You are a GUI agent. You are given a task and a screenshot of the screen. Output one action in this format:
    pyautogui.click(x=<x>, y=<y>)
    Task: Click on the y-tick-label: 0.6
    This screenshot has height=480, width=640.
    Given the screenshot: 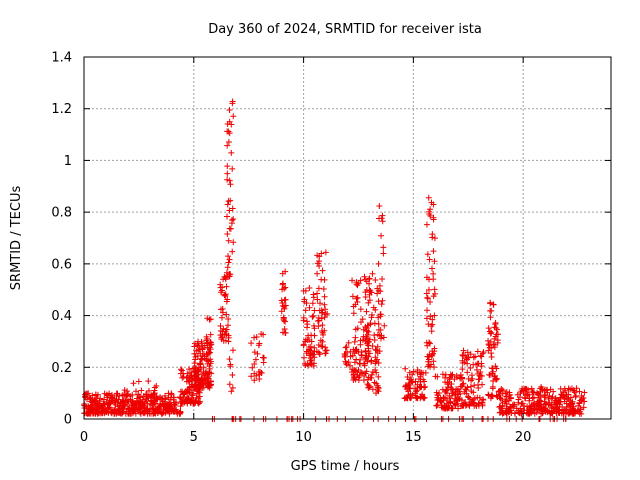 What is the action you would take?
    pyautogui.click(x=61, y=264)
    